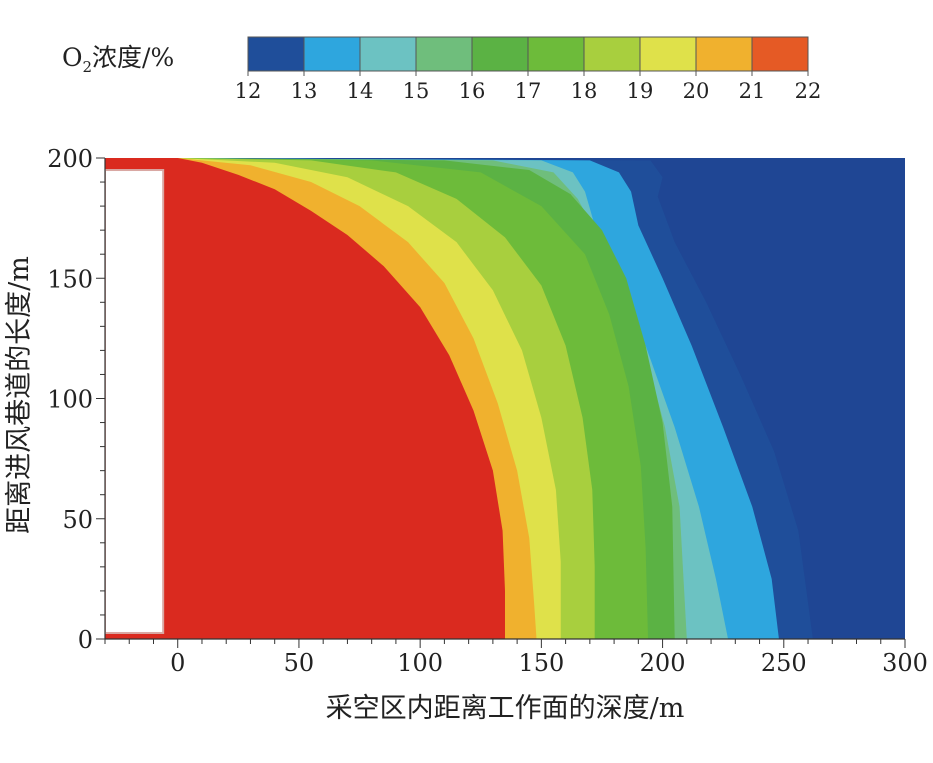 Image resolution: width=933 pixels, height=763 pixels. I want to click on y-tick-label: 50, so click(77, 520).